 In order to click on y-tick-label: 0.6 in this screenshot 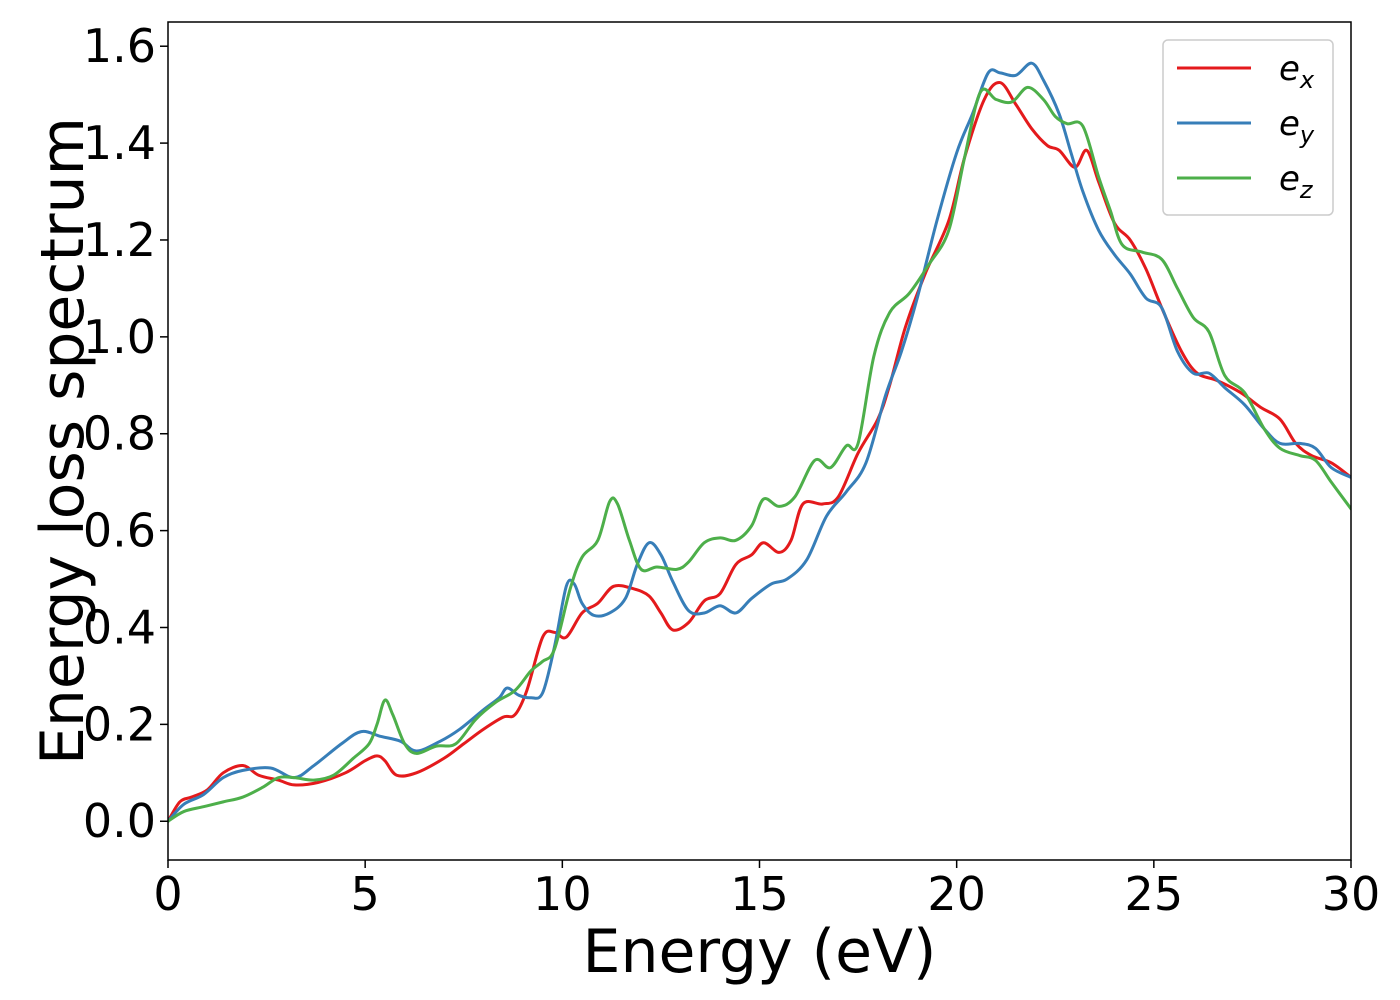, I will do `click(119, 531)`.